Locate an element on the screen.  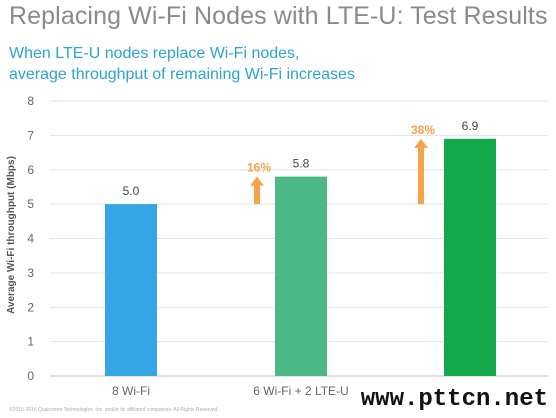
subtitle-line-1: When LTE-U nodes replace Wi-Fi nodes, is located at coordinates (154, 53).